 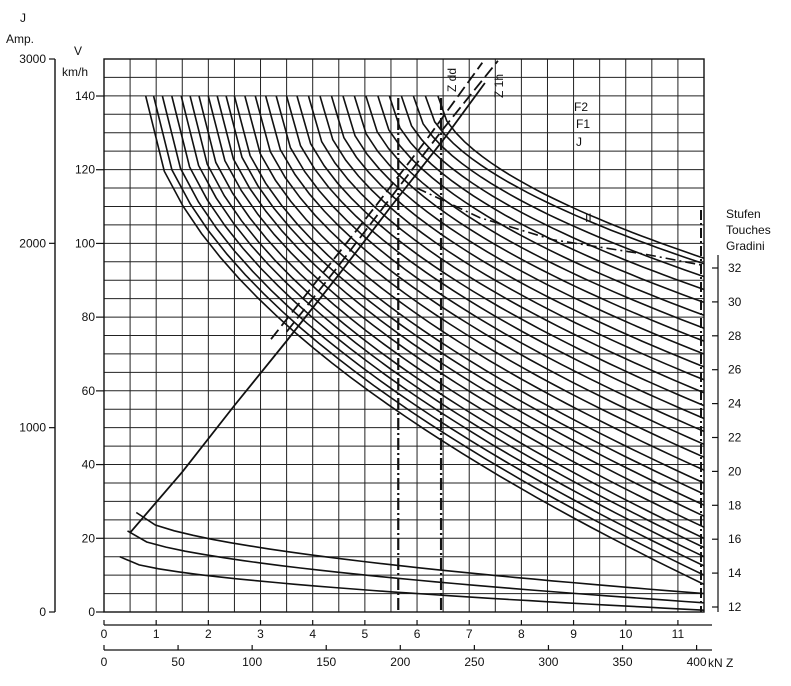 I want to click on notch-axis-title-stufen: Stufen, so click(x=743, y=214).